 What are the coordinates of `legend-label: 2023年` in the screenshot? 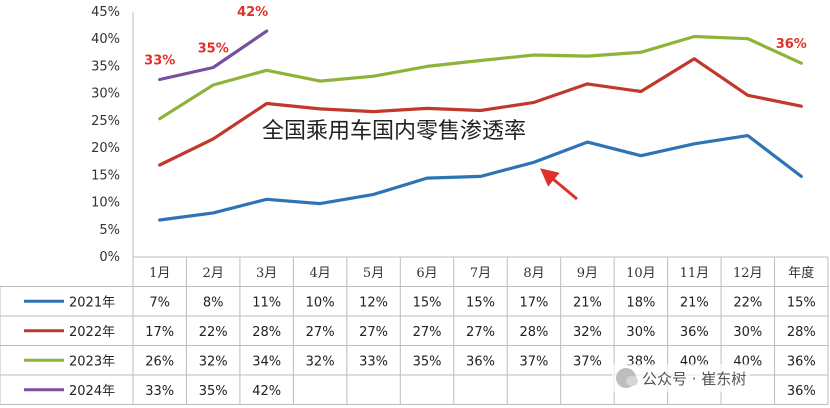 It's located at (92, 361).